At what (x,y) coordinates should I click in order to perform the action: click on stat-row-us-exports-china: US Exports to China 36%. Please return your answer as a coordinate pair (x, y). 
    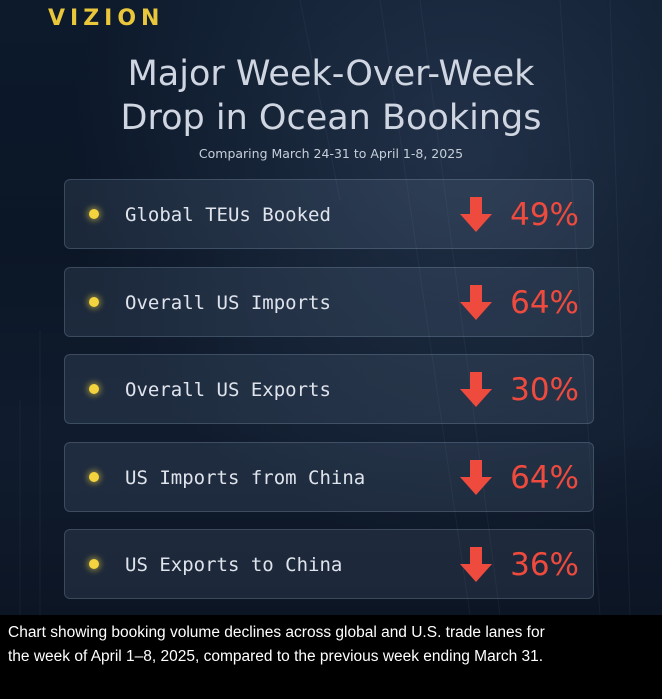
    Looking at the image, I should click on (329, 564).